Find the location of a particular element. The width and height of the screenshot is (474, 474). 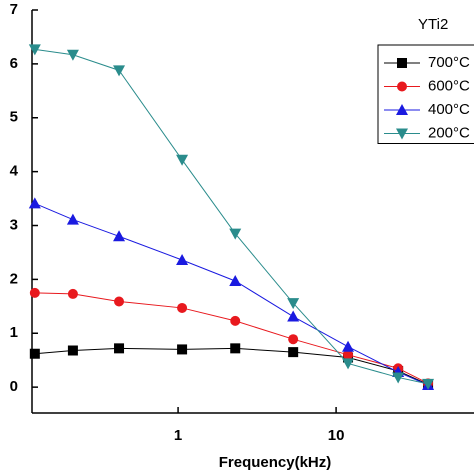

y-tick-label: 4 is located at coordinates (14, 171).